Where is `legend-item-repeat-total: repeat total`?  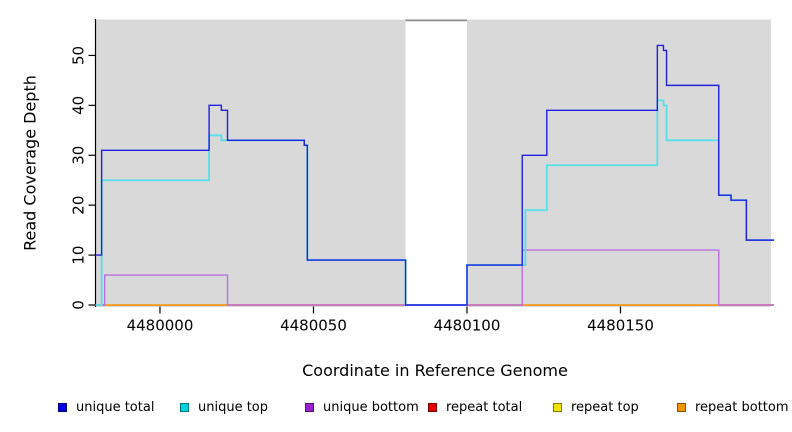
legend-item-repeat-total: repeat total is located at coordinates (475, 407).